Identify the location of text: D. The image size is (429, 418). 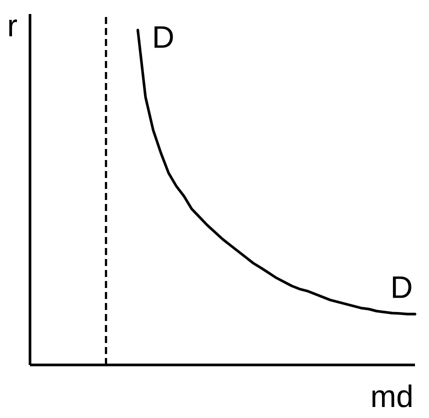
(402, 287).